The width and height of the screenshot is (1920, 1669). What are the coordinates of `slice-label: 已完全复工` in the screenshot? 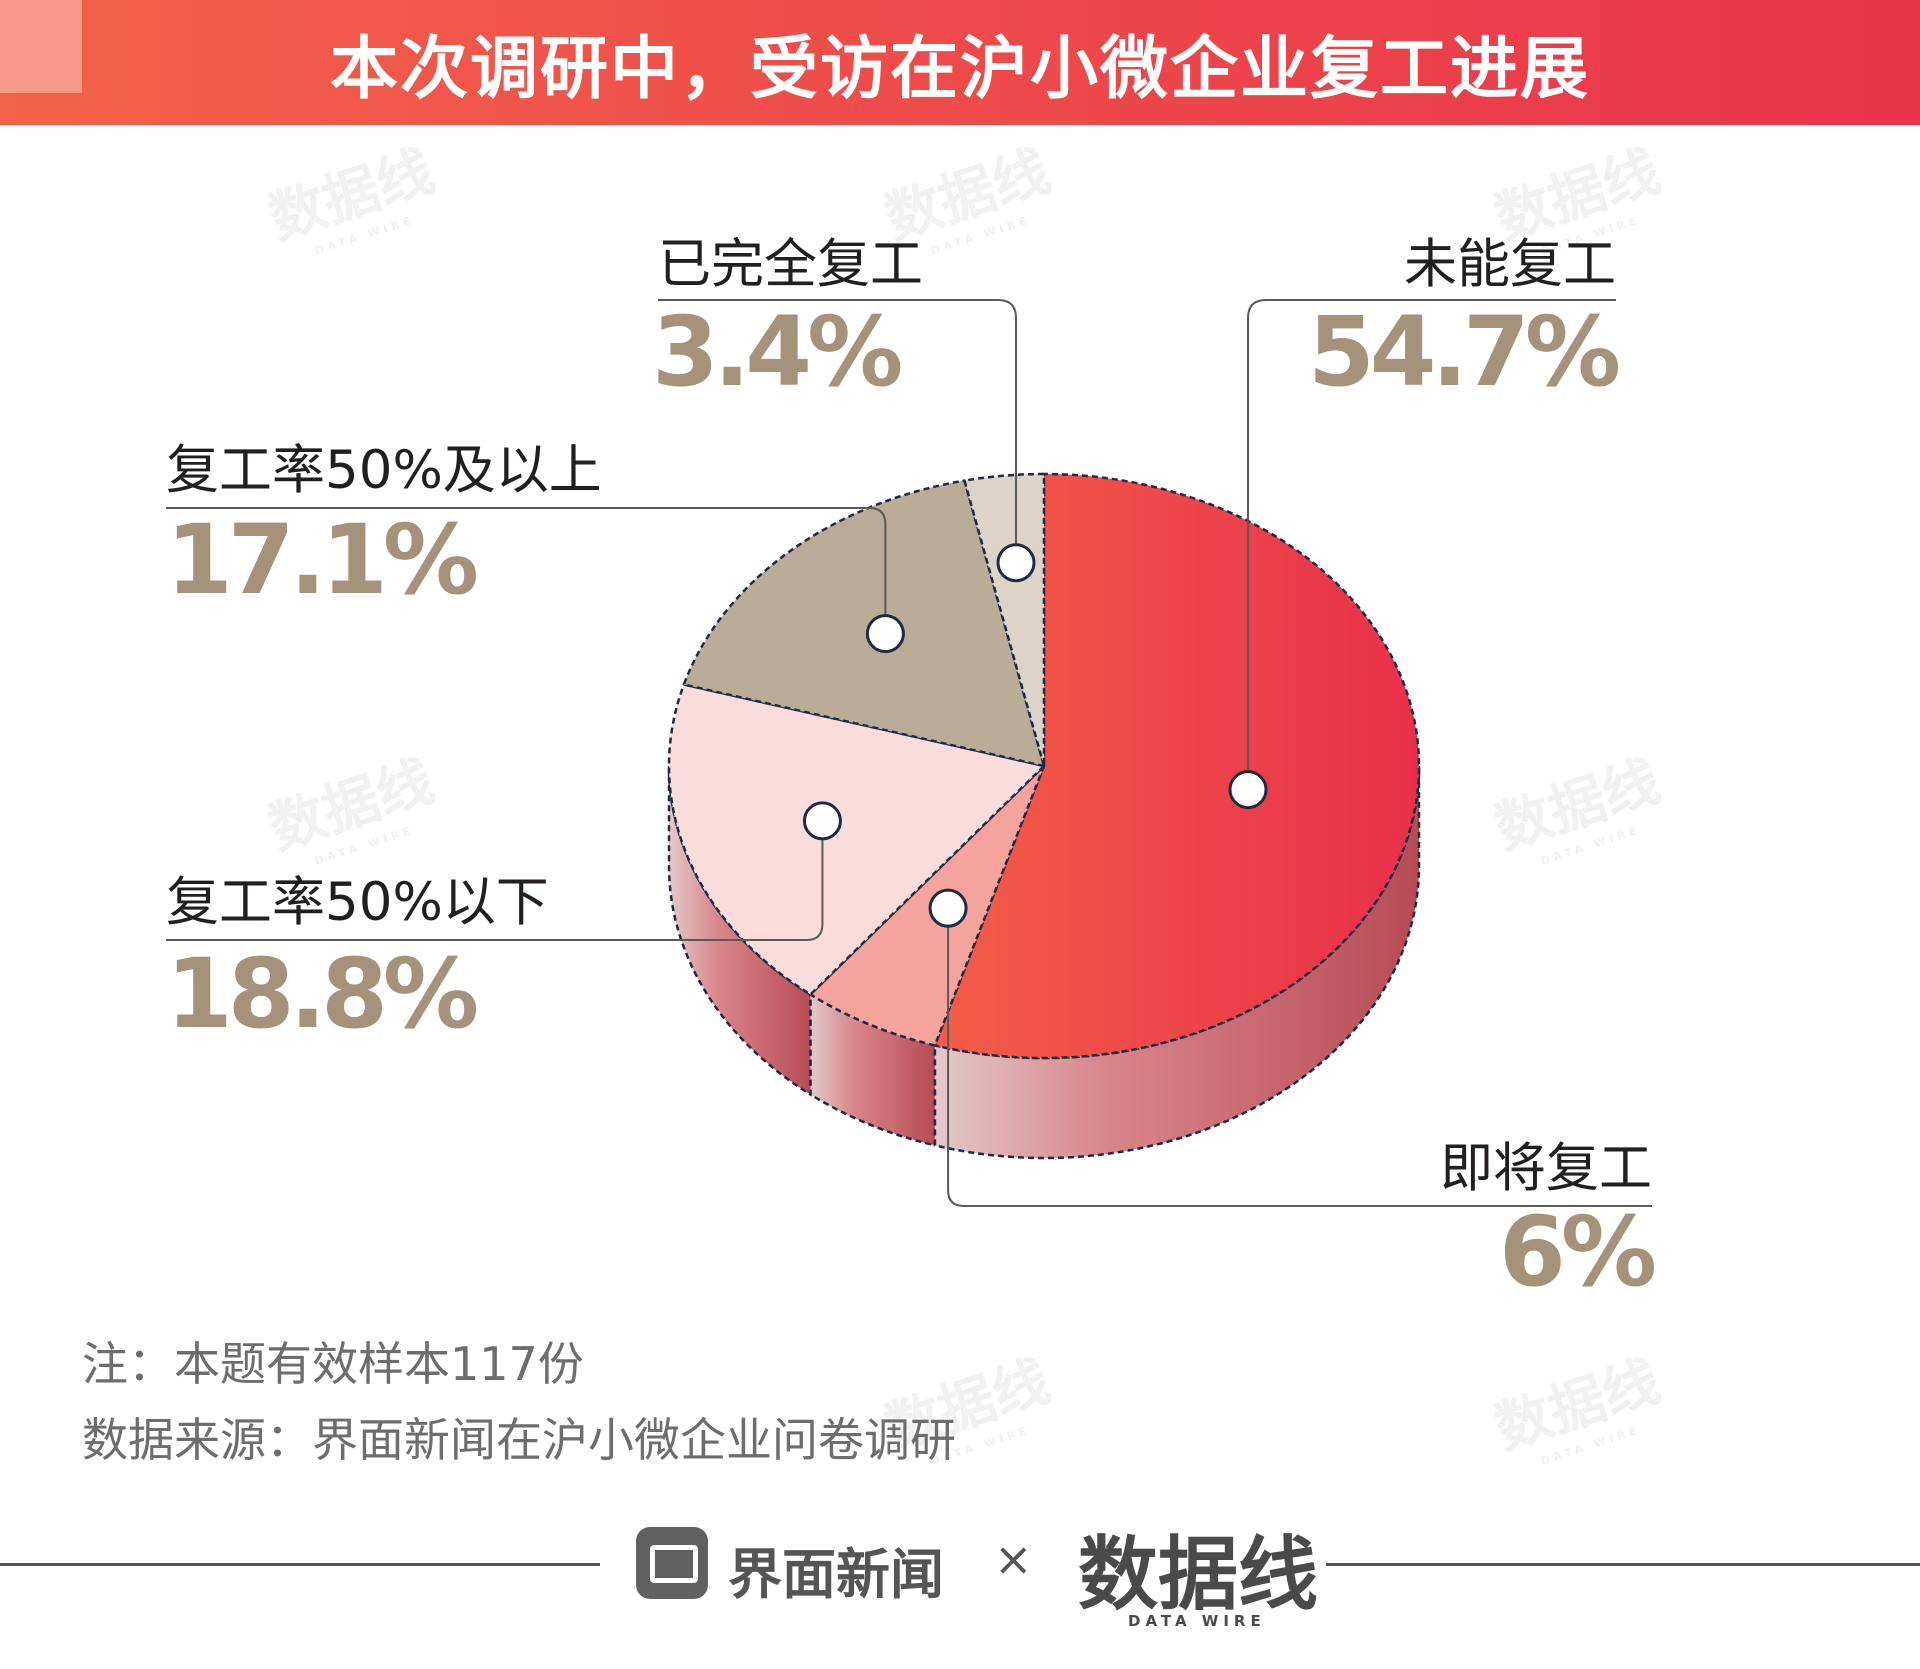 It's located at (790, 264).